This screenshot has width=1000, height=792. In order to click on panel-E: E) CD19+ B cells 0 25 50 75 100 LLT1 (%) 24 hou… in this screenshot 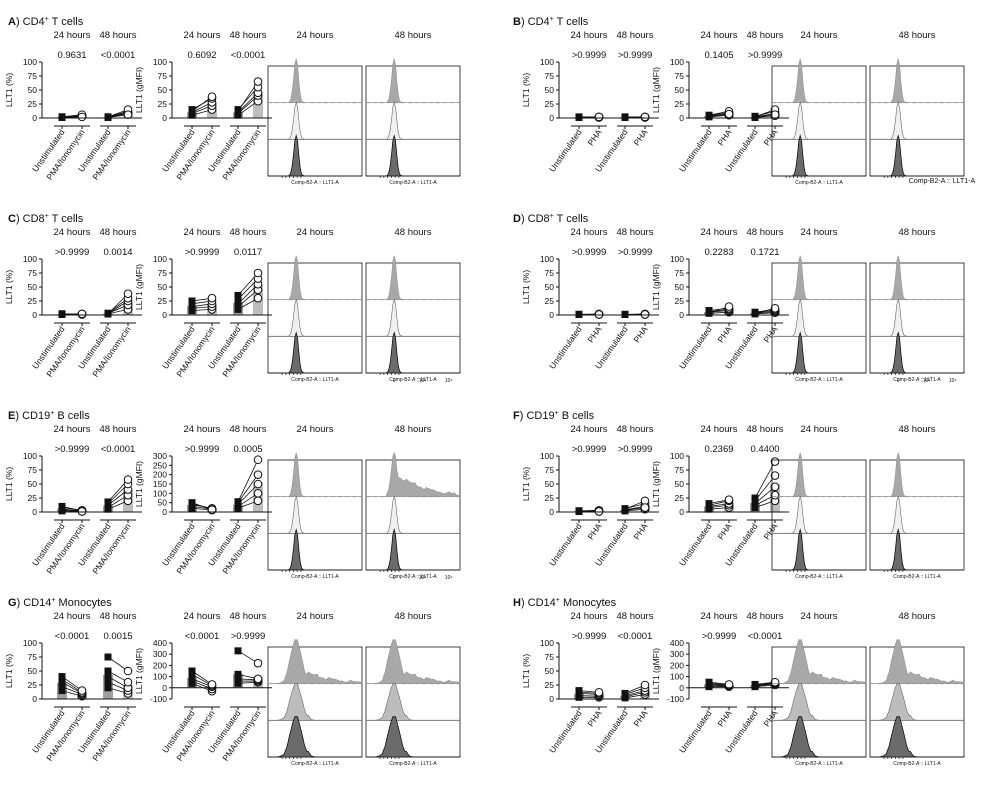, I will do `click(232, 495)`.